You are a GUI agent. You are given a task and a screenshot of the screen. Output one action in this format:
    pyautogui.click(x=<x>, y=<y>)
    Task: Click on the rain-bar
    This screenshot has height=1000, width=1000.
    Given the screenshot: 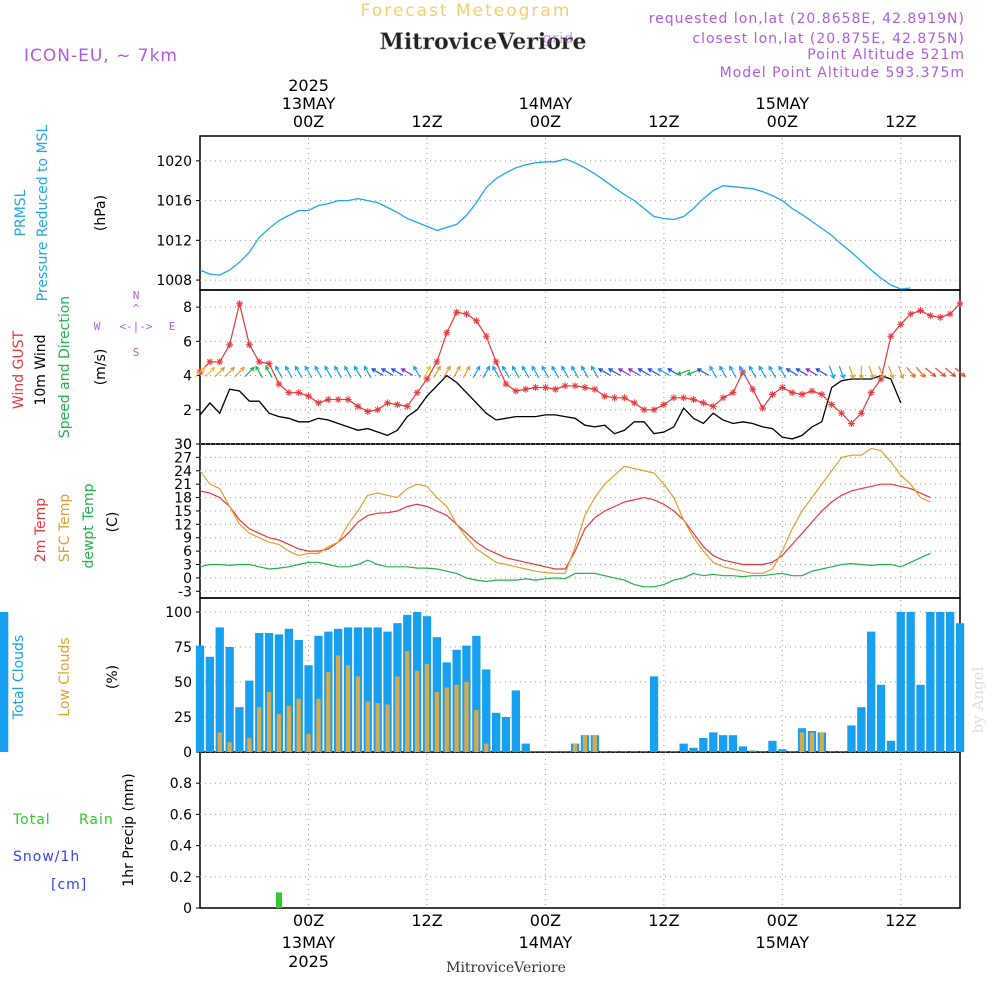 What is the action you would take?
    pyautogui.click(x=279, y=900)
    